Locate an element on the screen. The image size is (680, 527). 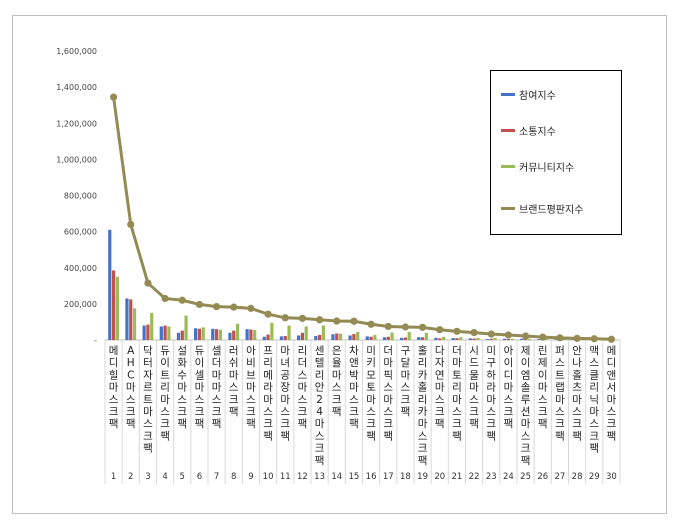
bar-참여지수-25 is located at coordinates (522, 339).